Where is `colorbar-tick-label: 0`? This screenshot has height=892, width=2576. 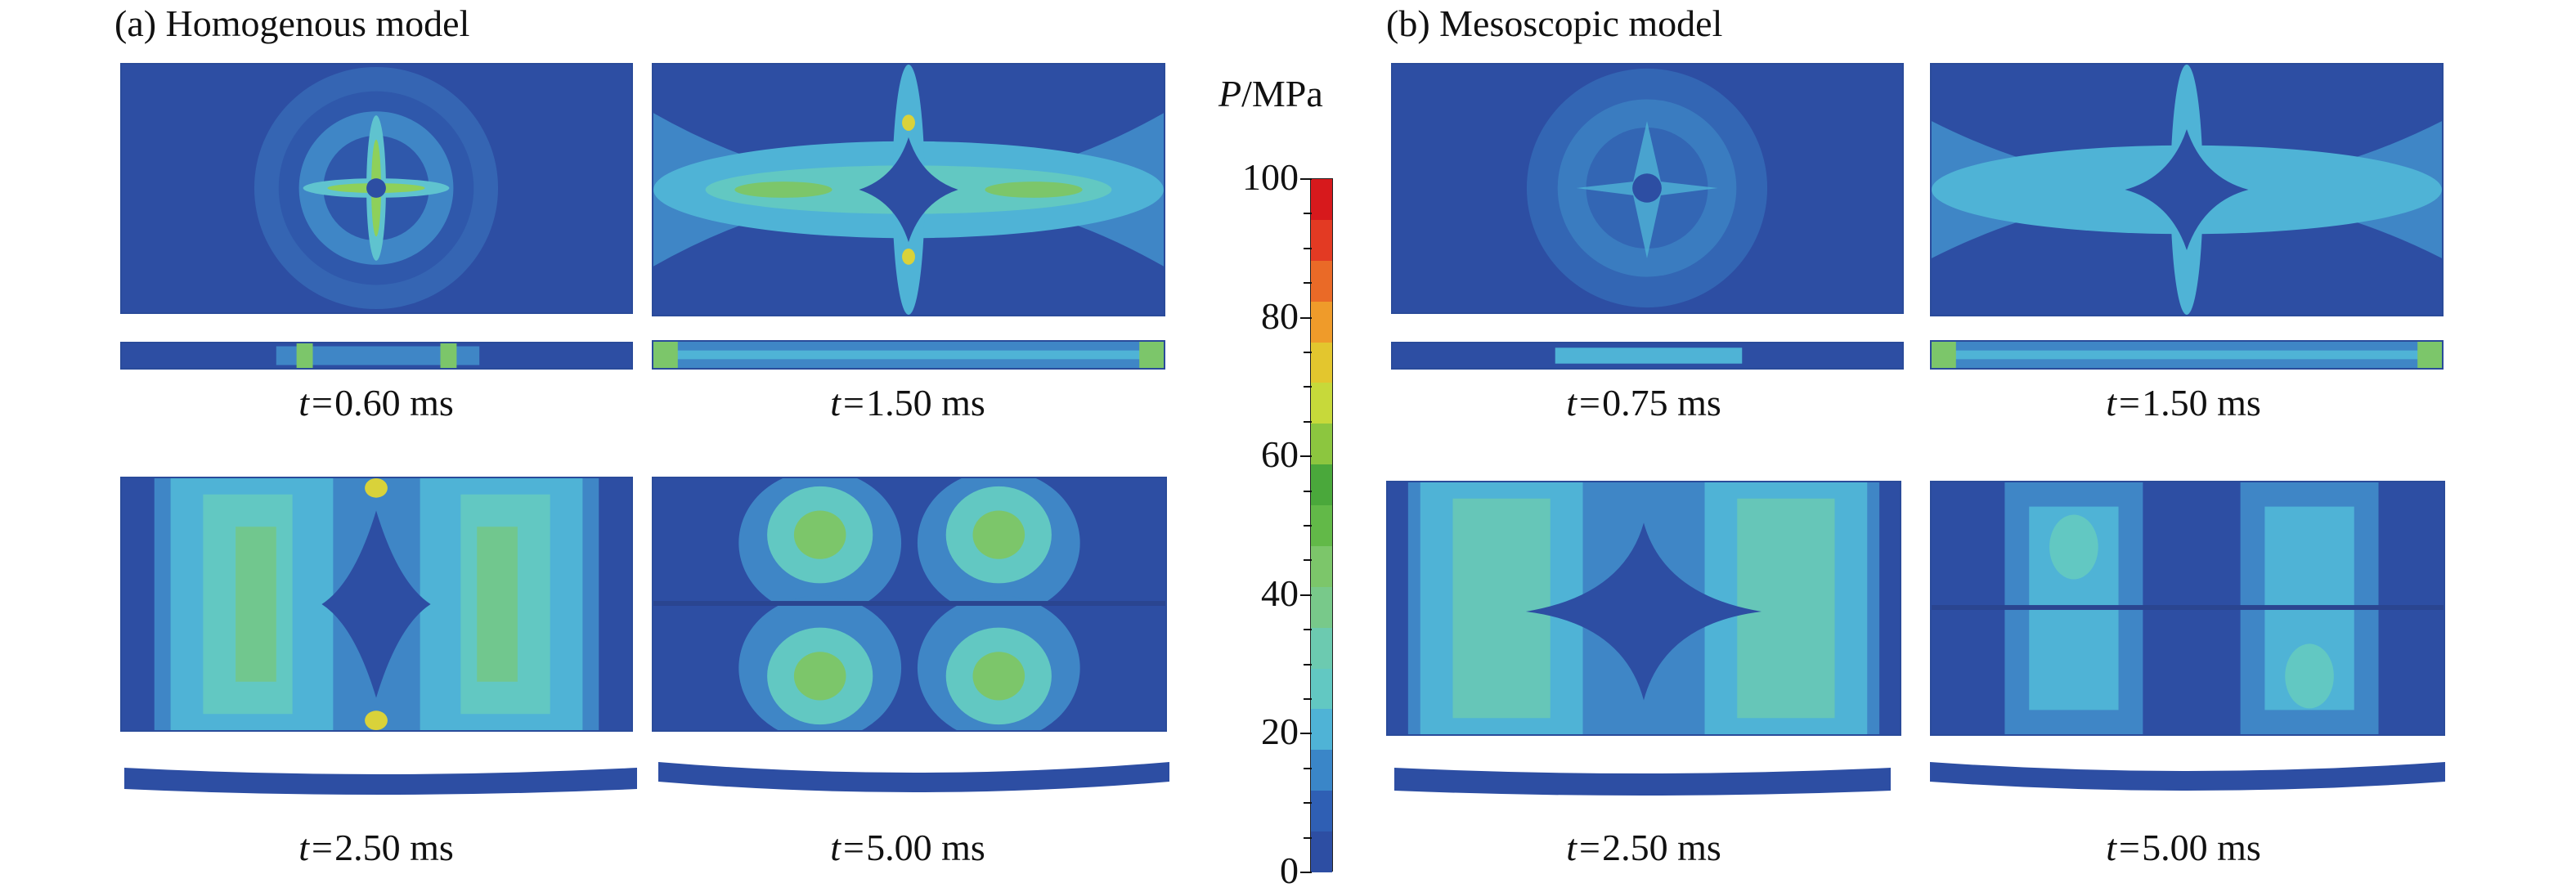 colorbar-tick-label: 0 is located at coordinates (1289, 870).